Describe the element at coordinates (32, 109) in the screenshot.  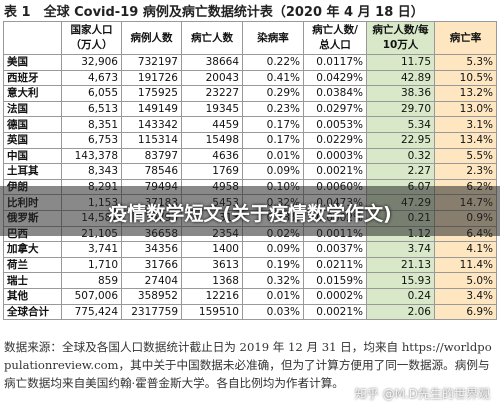
I see `row-header: 法国` at that location.